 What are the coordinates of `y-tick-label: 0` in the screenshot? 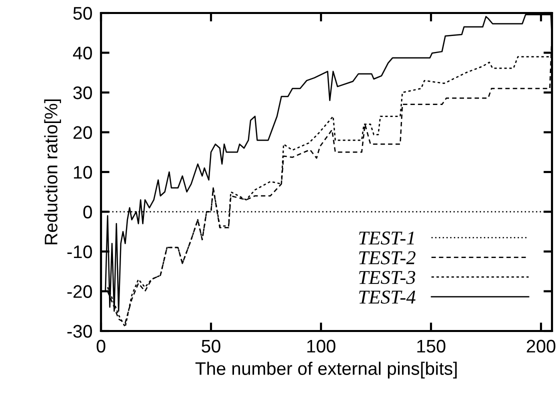 It's located at (87, 212).